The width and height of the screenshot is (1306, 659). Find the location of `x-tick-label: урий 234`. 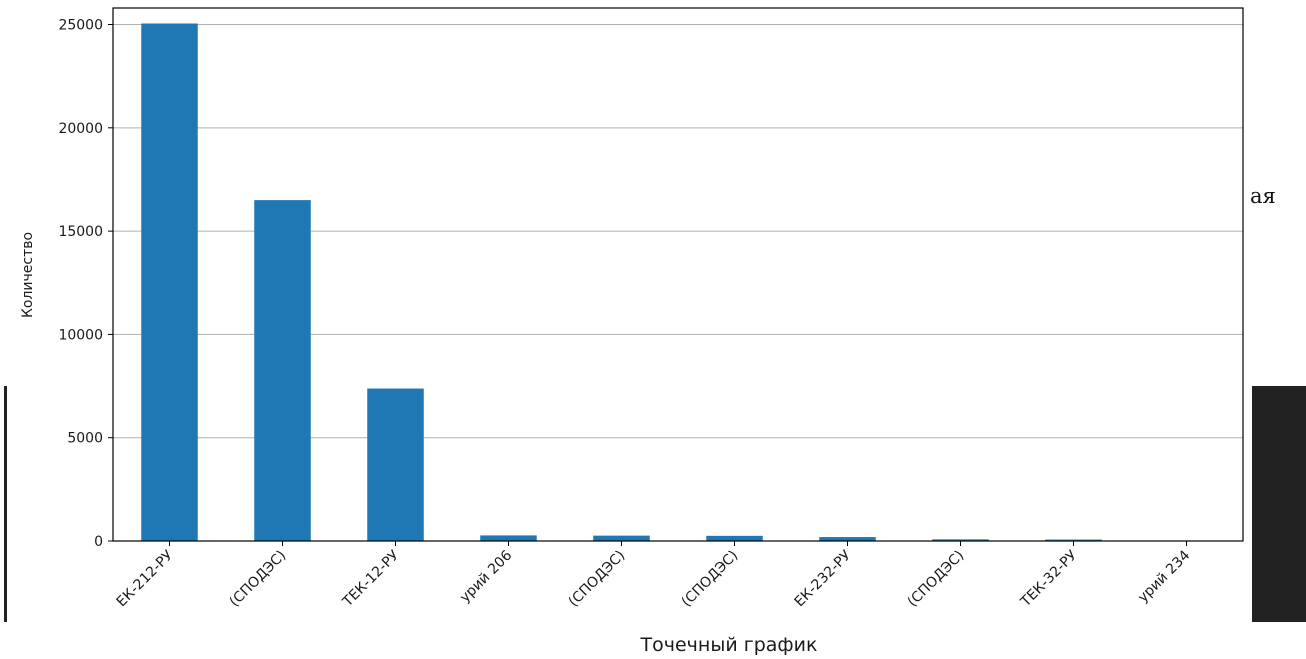

x-tick-label: урий 234 is located at coordinates (1164, 576).